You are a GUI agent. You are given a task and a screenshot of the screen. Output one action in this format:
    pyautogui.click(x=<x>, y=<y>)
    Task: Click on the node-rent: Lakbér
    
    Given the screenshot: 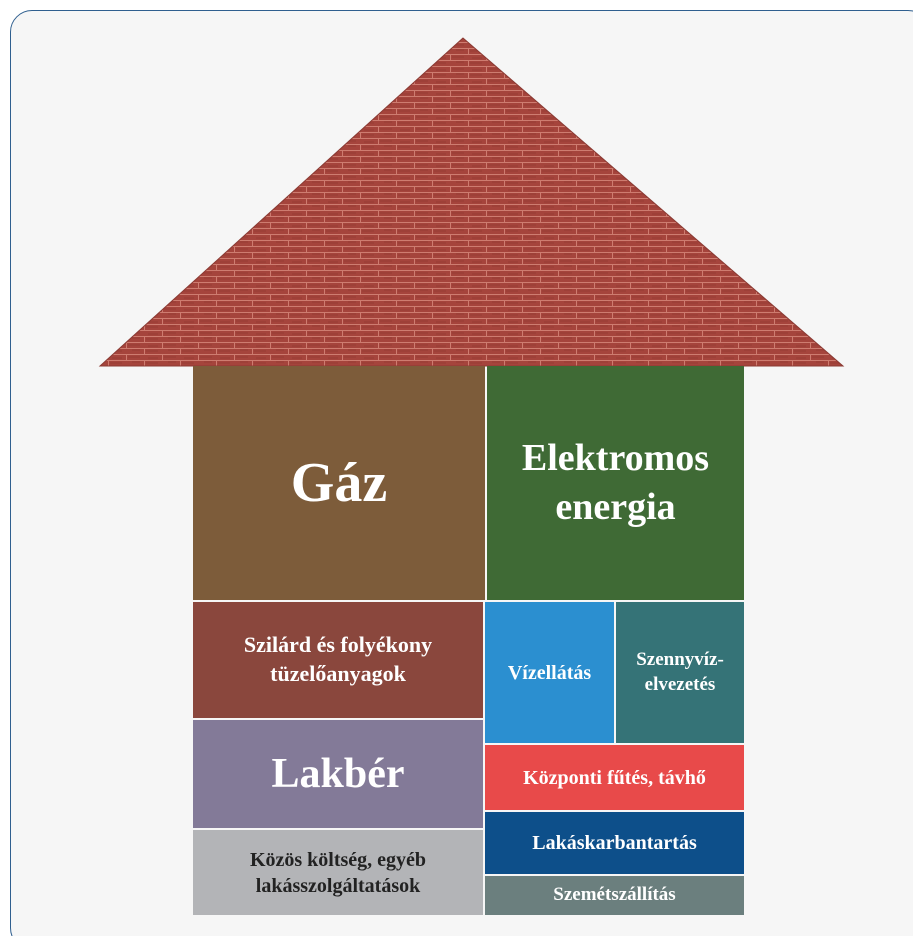 What is the action you would take?
    pyautogui.click(x=338, y=774)
    